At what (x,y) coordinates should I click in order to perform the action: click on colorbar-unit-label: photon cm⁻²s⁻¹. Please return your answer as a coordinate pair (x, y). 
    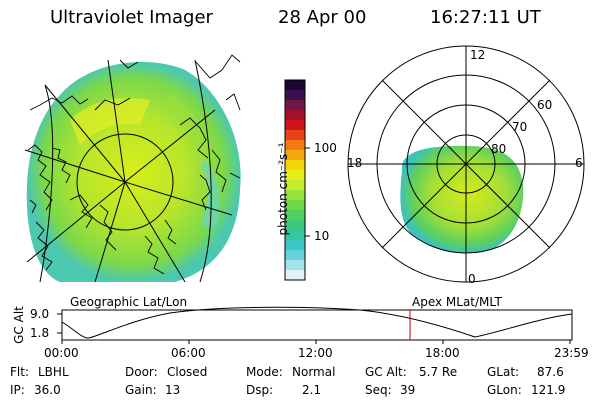
    Looking at the image, I should click on (283, 189).